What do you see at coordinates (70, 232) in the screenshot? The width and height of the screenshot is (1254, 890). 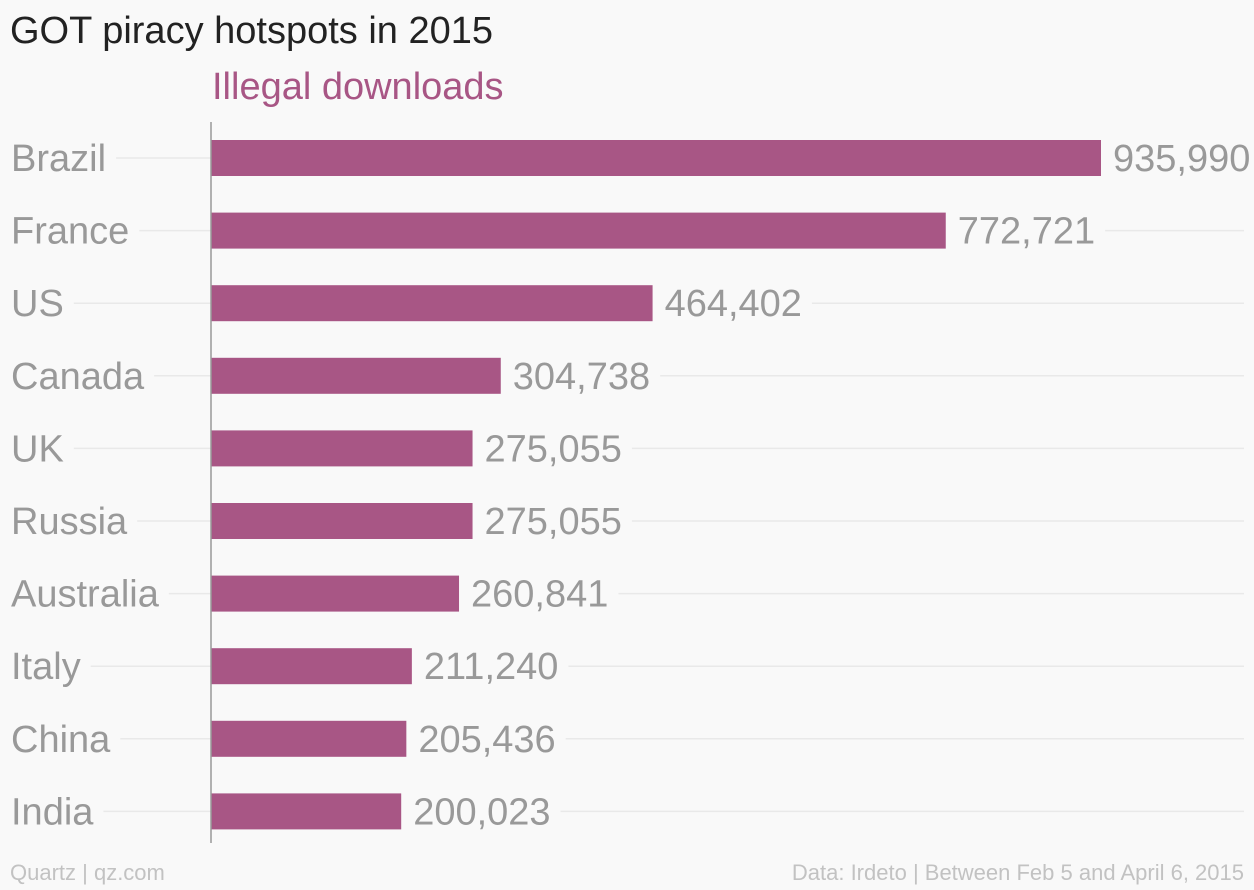 I see `category-label-france: France` at bounding box center [70, 232].